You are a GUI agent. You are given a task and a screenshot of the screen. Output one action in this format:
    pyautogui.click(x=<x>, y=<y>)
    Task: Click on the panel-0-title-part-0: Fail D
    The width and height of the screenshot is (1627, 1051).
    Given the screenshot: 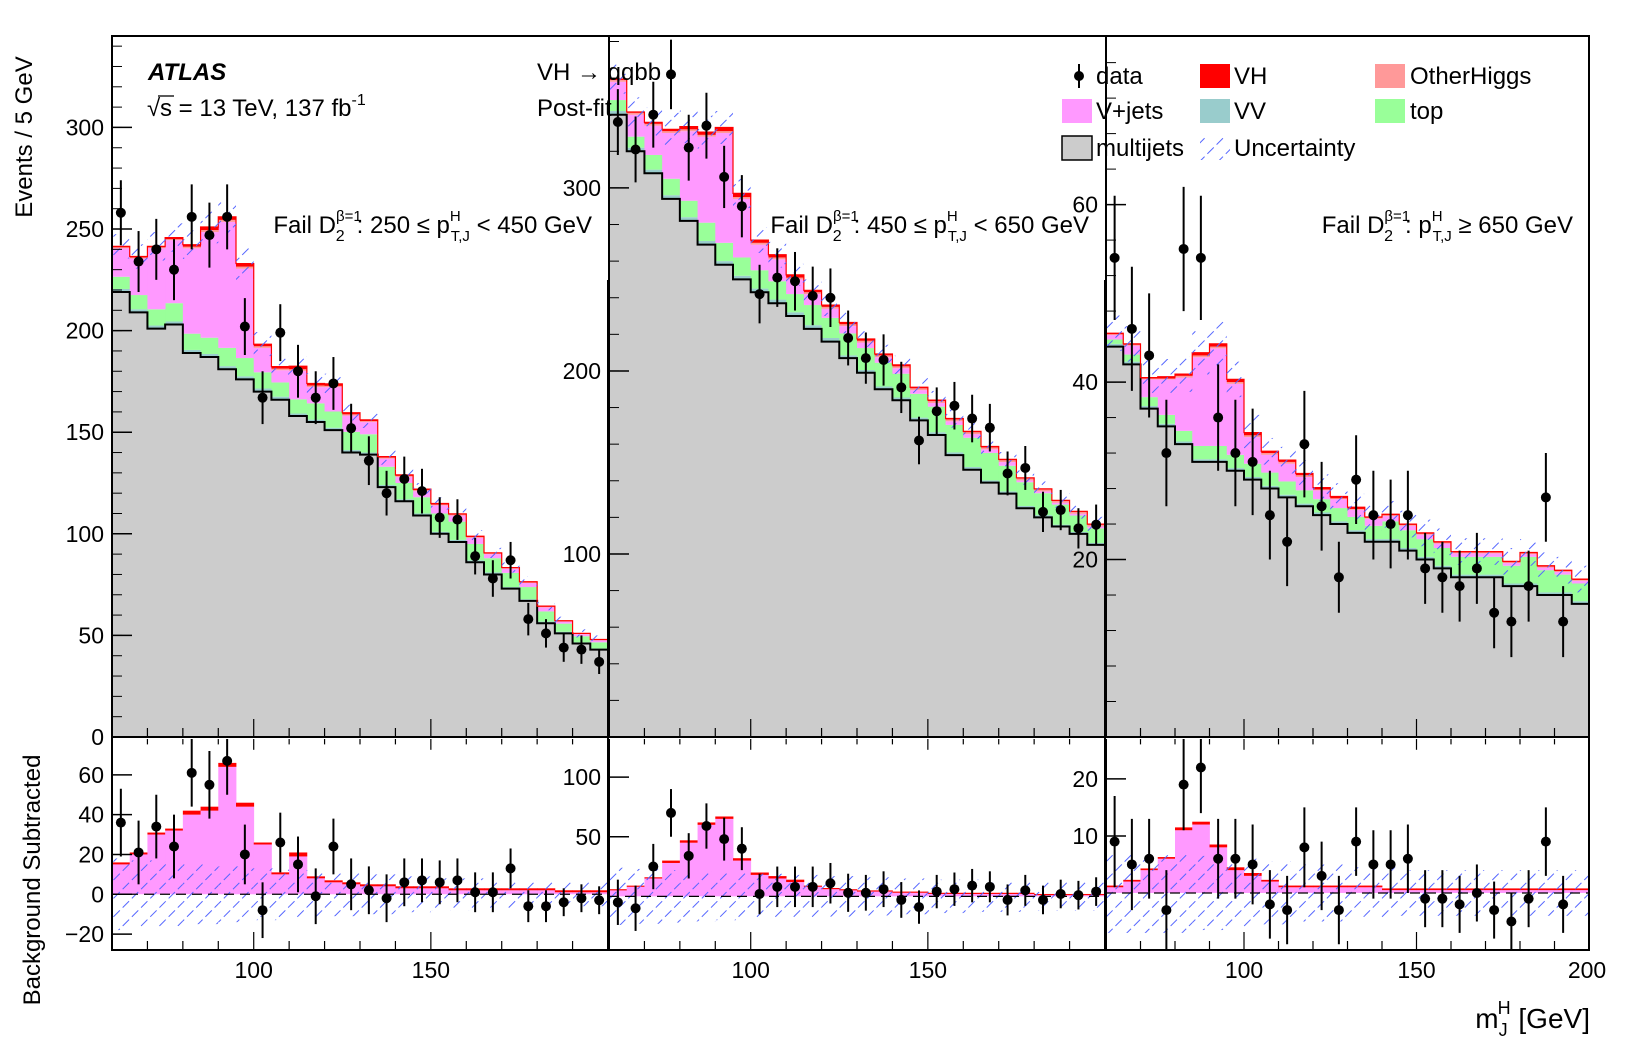 What is the action you would take?
    pyautogui.click(x=304, y=225)
    